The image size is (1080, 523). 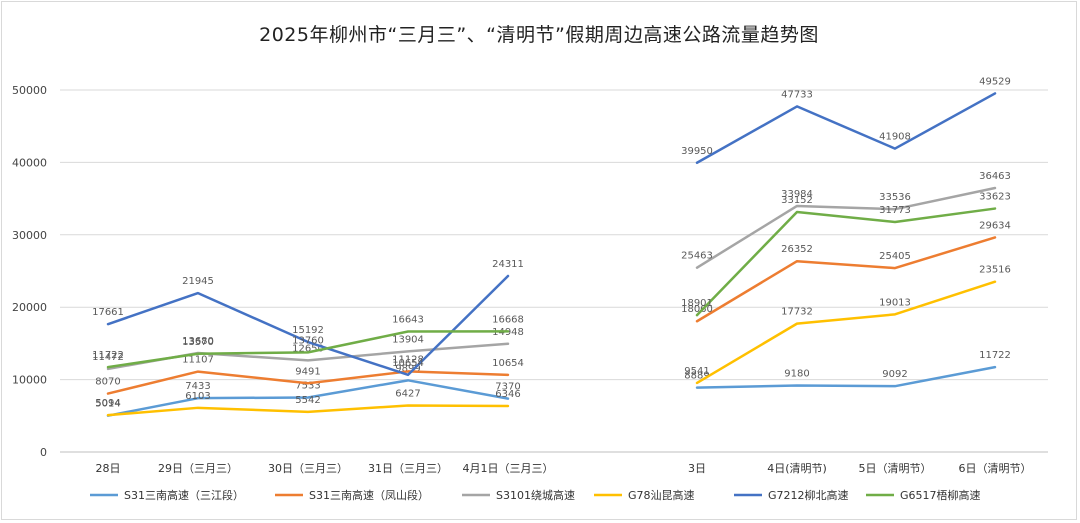 I want to click on legend-label: S31三南高速（凤山段）, so click(x=369, y=495).